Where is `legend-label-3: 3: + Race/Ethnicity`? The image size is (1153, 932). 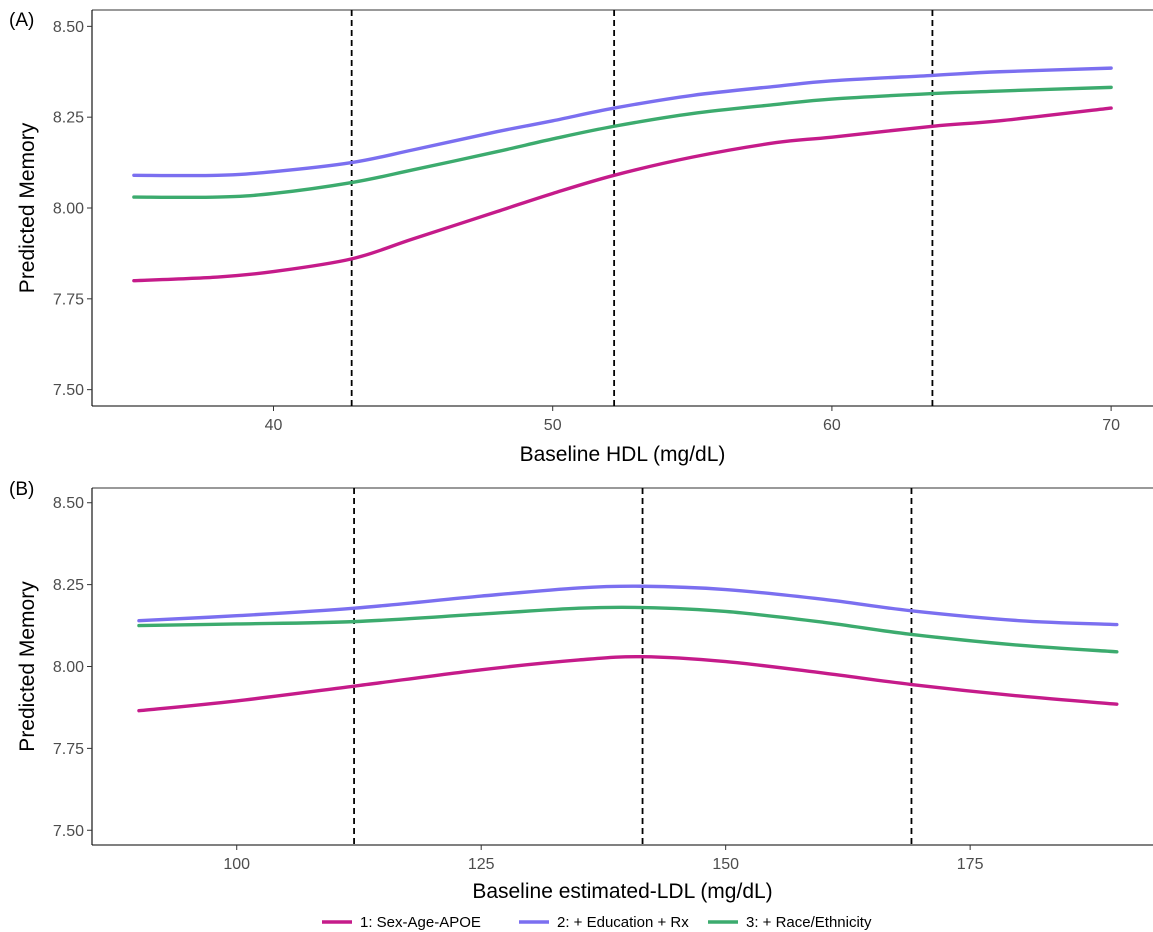 legend-label-3: 3: + Race/Ethnicity is located at coordinates (809, 922).